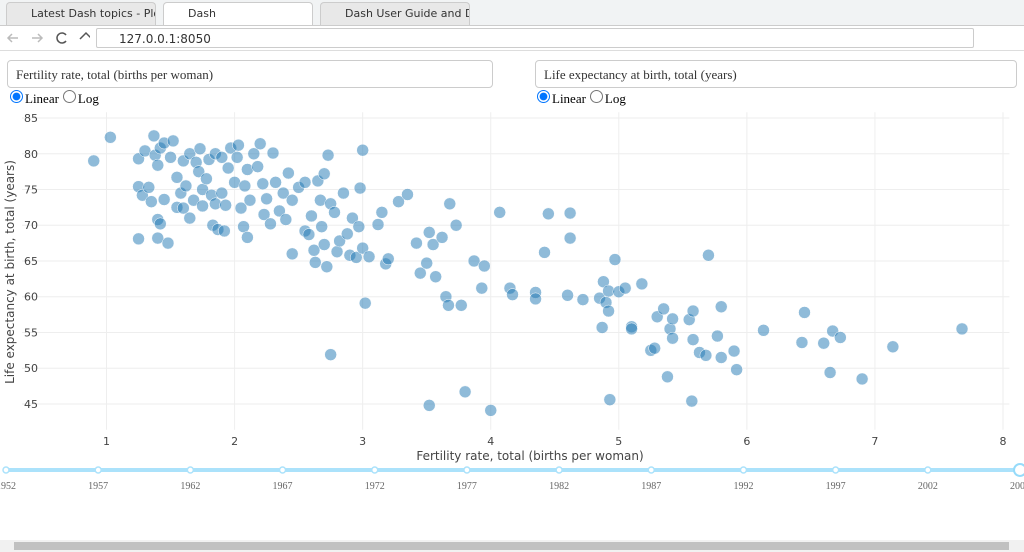 The height and width of the screenshot is (552, 1024). What do you see at coordinates (31, 261) in the screenshot?
I see `y-tick-label: 65` at bounding box center [31, 261].